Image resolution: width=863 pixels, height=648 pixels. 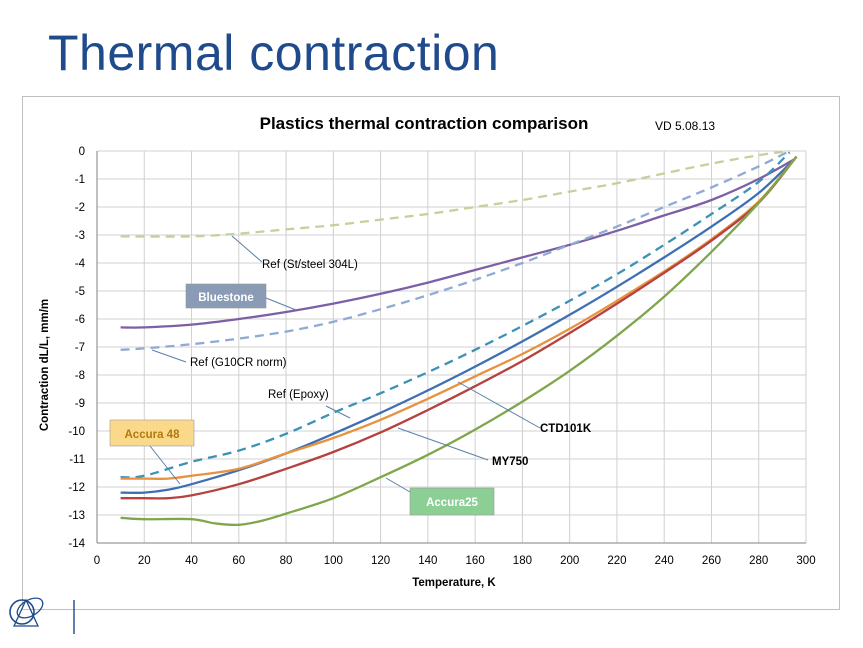 I want to click on x-tick-label: 300, so click(x=805, y=561).